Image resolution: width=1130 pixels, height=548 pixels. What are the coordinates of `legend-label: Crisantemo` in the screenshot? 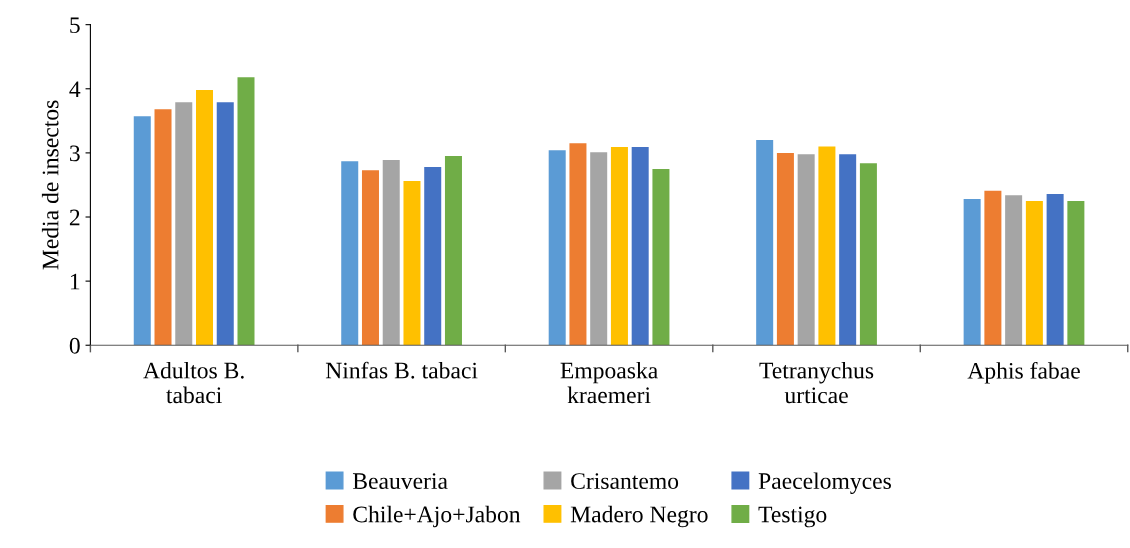 It's located at (625, 481).